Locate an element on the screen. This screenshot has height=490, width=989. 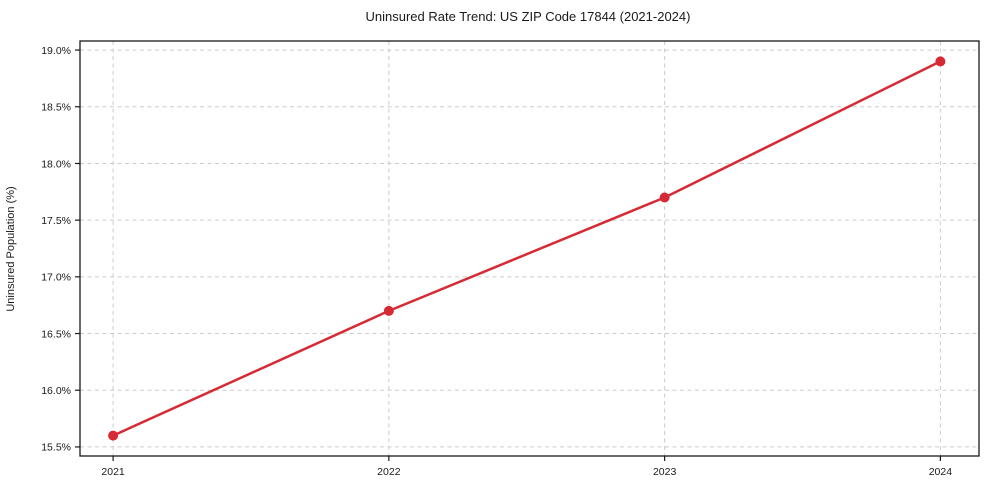
y-tick-label: 16.0% is located at coordinates (56, 391).